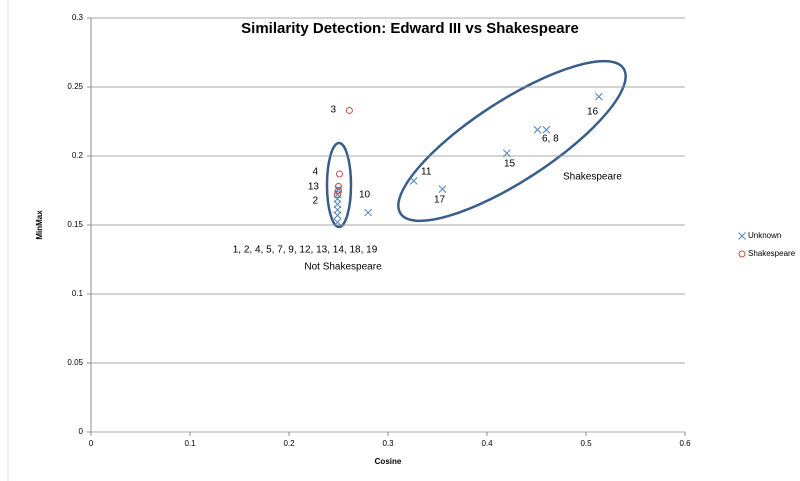 The image size is (800, 481). I want to click on annotation: 3, so click(333, 110).